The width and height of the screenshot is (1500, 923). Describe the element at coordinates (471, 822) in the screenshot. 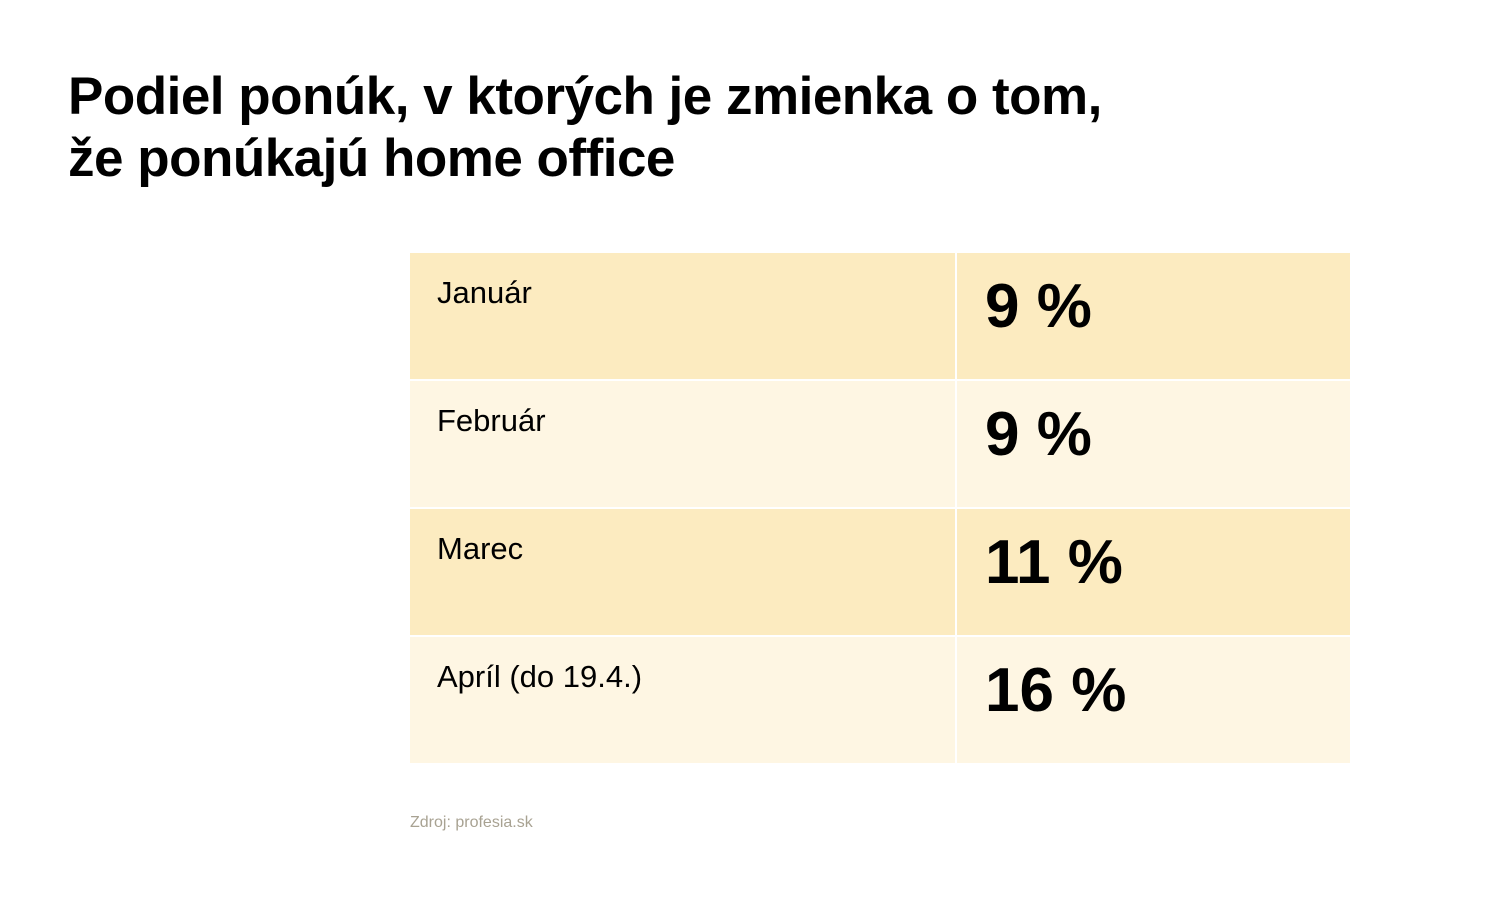

I see `source-note: Zdroj: profesia.sk` at that location.